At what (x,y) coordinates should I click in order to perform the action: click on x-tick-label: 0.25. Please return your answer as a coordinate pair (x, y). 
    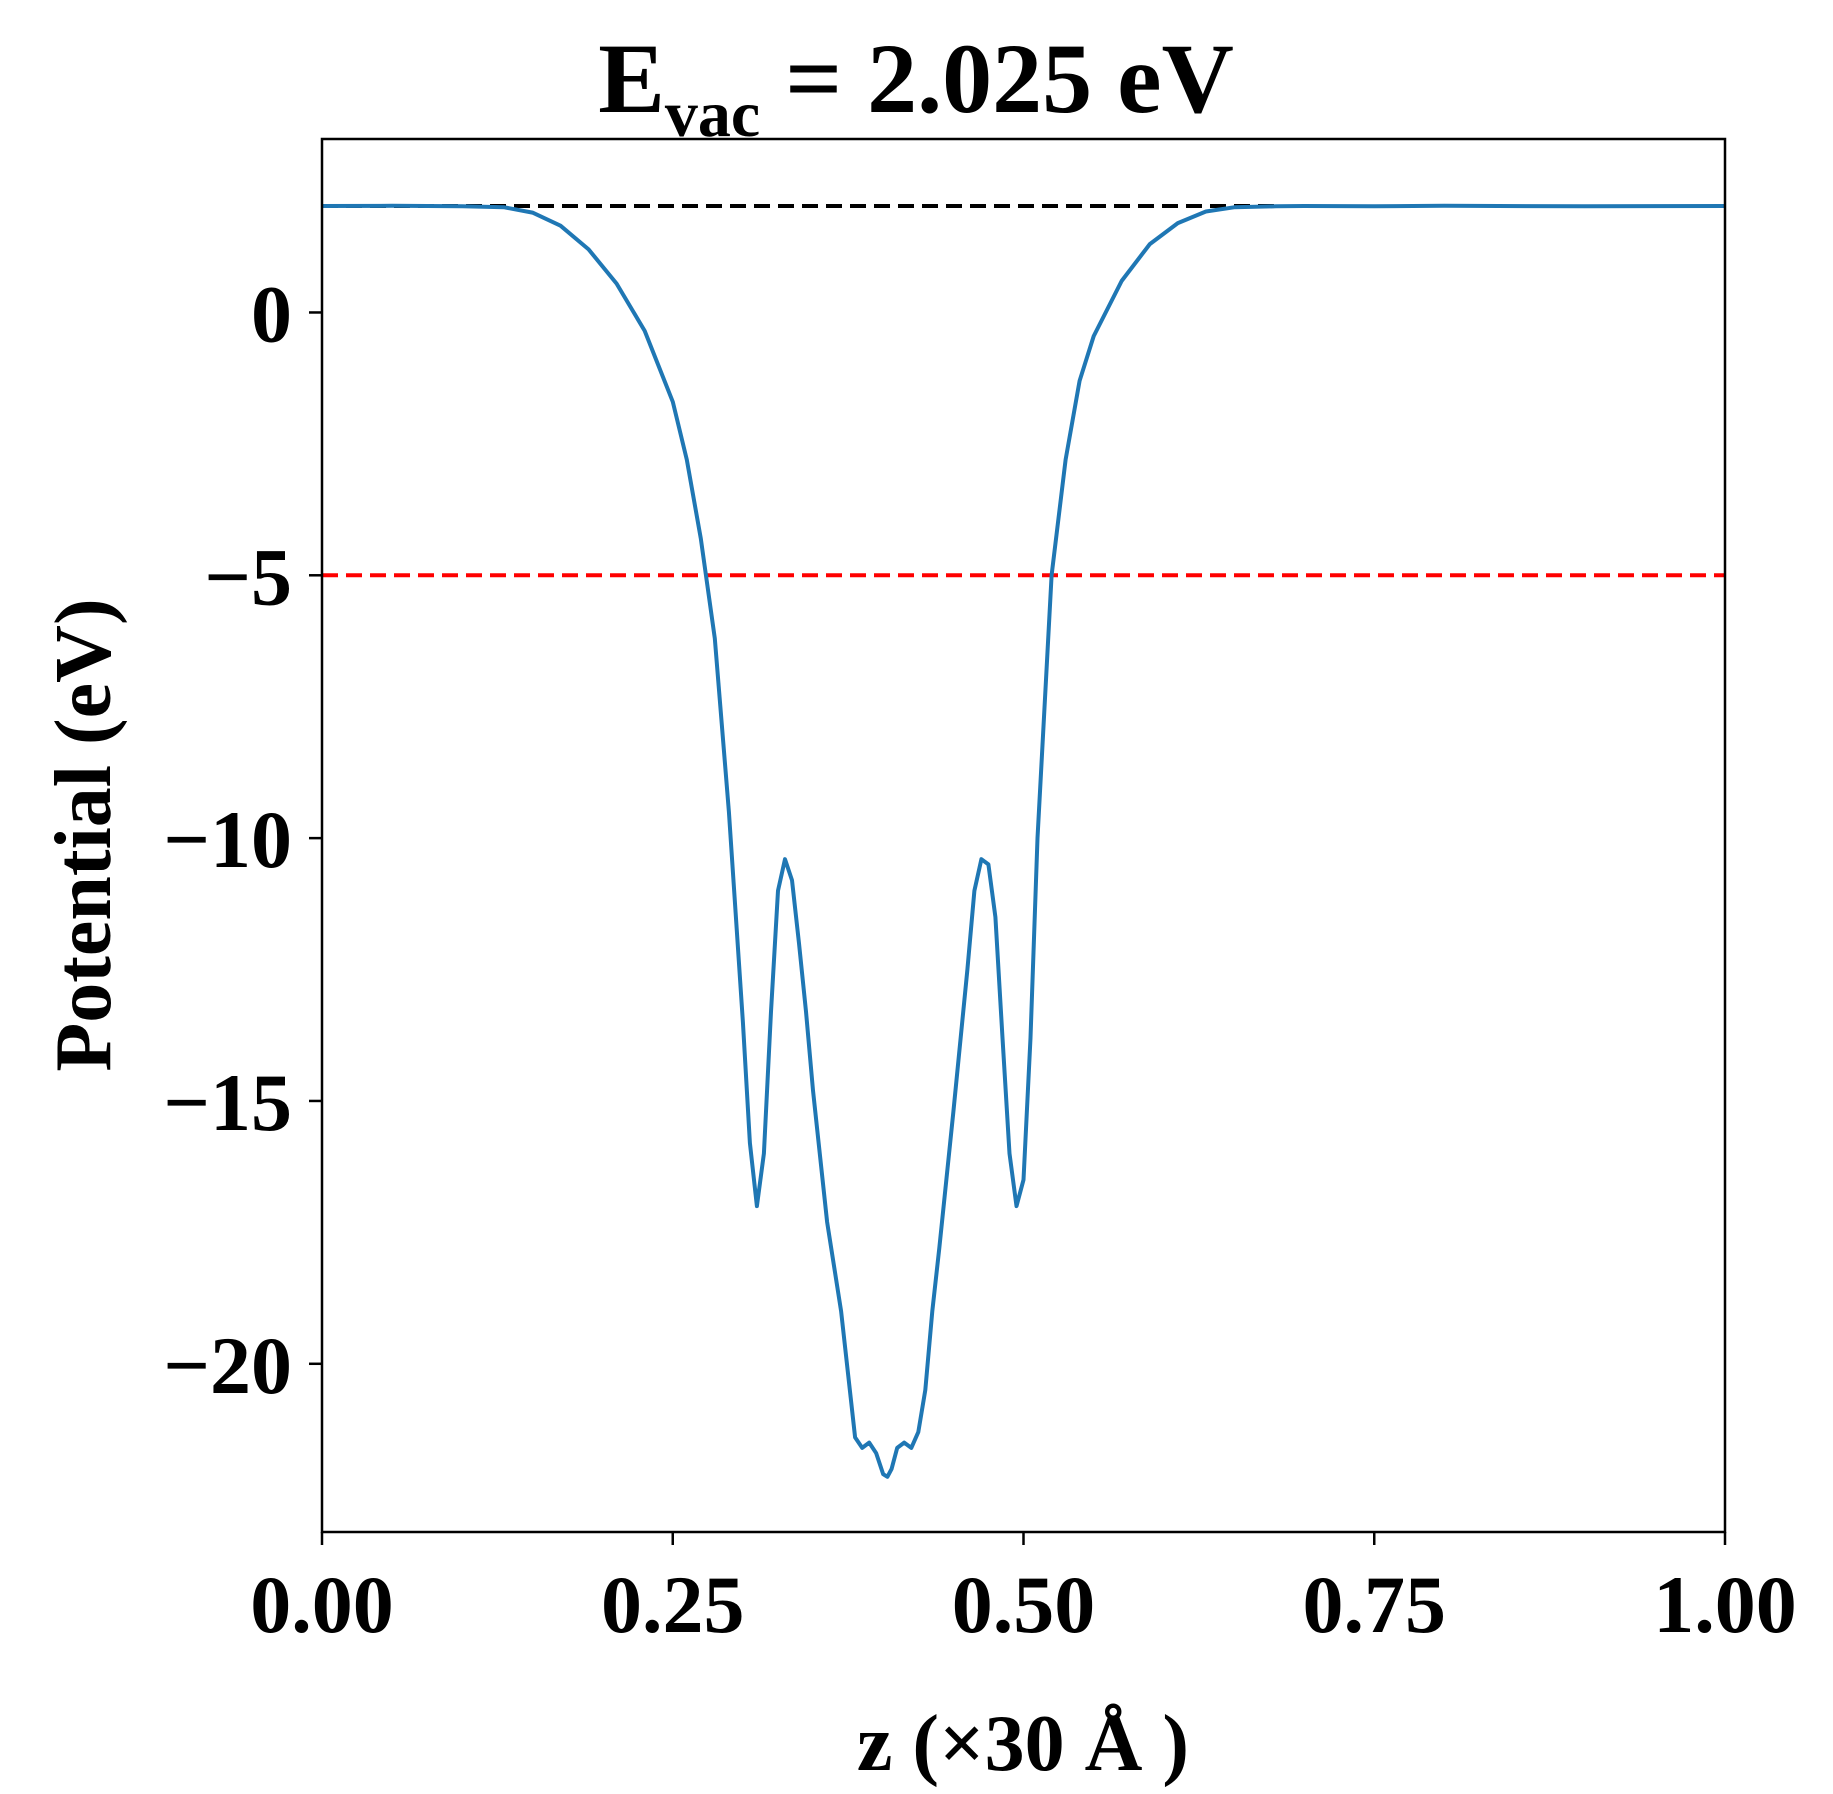
    Looking at the image, I should click on (673, 1604).